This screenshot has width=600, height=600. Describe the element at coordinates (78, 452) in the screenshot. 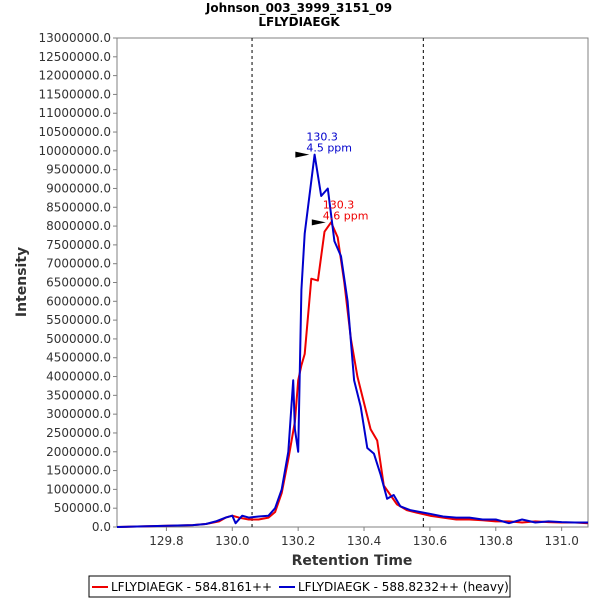

I see `y-tick-label: 2000000.0` at that location.